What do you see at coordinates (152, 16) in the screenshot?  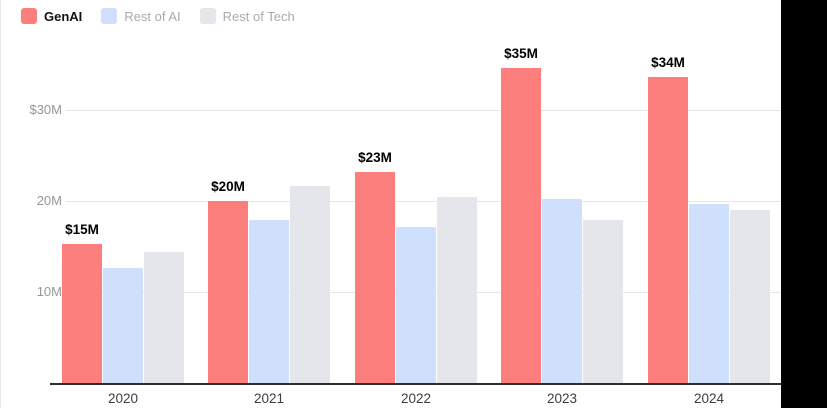 I see `legend-label-rest-of-ai: Rest of AI` at bounding box center [152, 16].